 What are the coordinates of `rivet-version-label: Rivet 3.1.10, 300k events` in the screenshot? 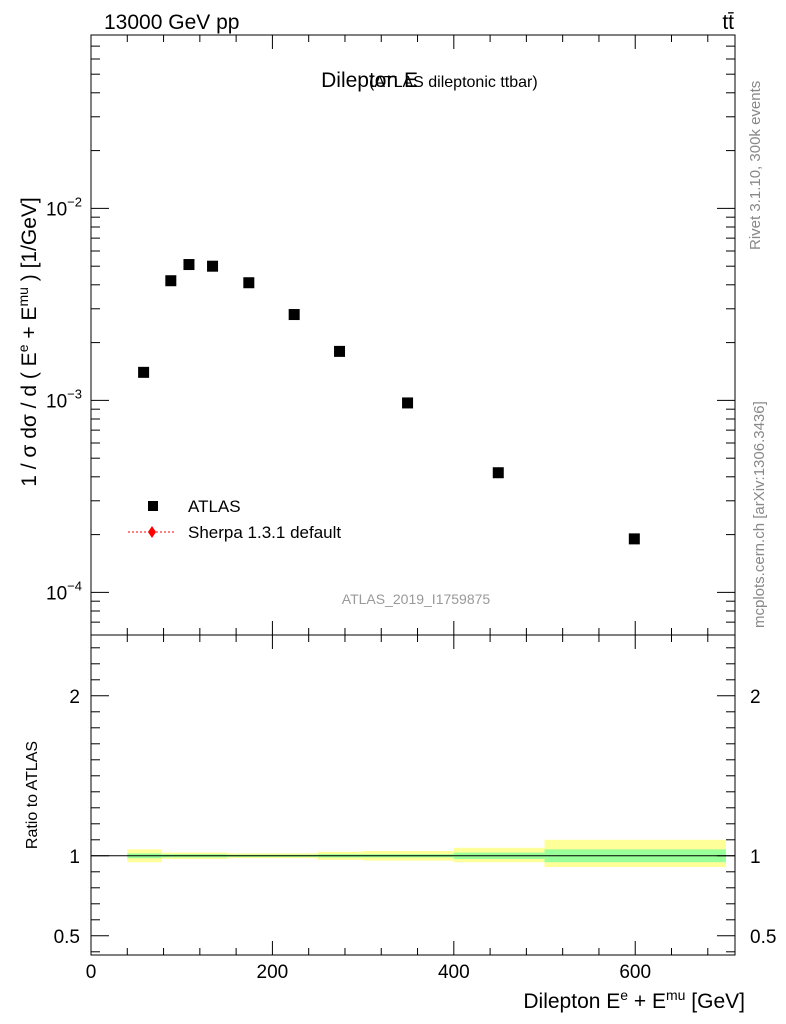 It's located at (755, 165).